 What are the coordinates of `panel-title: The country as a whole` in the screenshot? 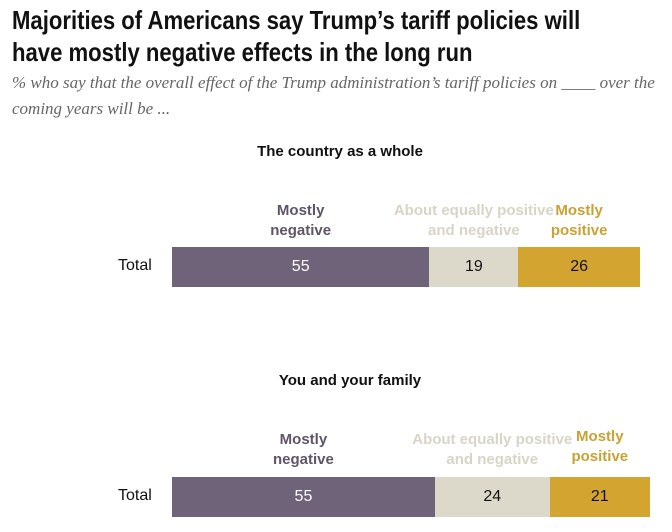 It's located at (340, 151).